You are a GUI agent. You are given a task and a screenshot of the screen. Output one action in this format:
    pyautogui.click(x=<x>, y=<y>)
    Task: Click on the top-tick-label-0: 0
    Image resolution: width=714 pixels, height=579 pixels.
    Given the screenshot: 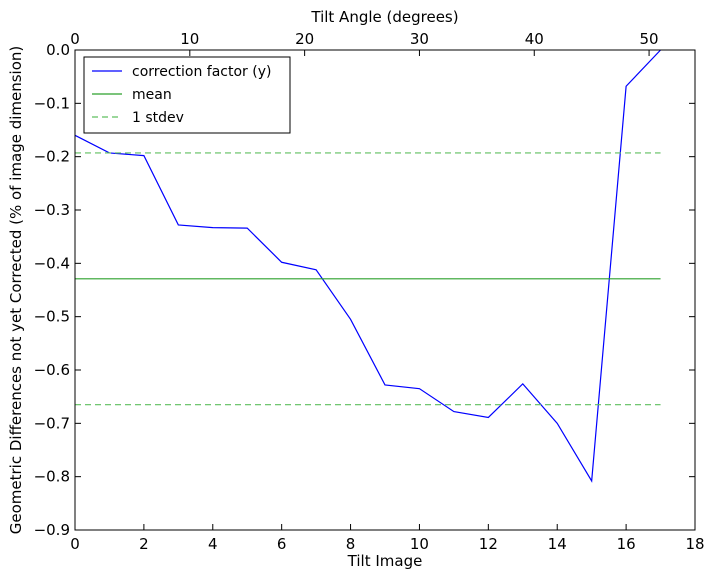 What is the action you would take?
    pyautogui.click(x=75, y=39)
    